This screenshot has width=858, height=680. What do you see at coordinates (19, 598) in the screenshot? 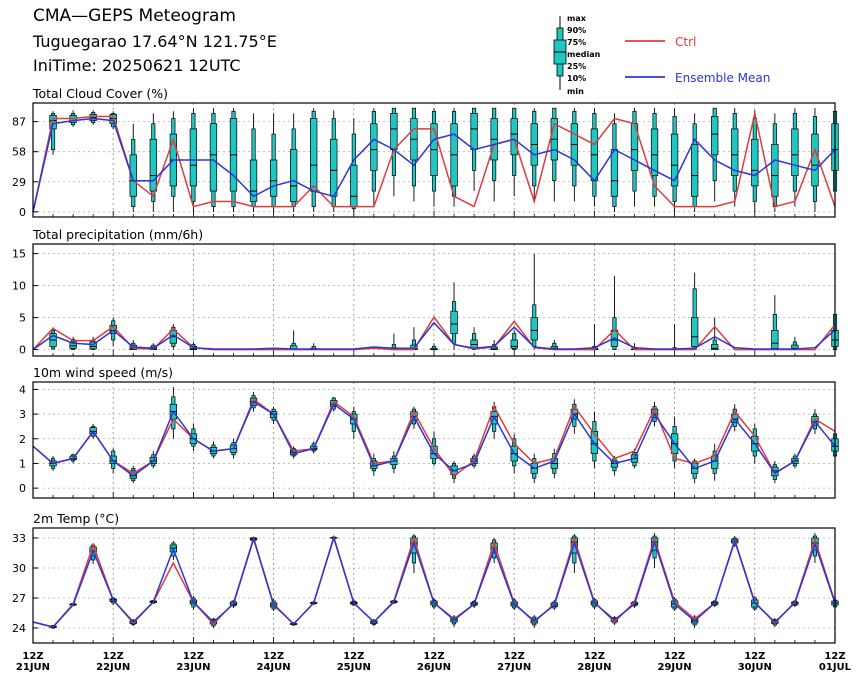
I see `y-tick-label: 27` at bounding box center [19, 598].